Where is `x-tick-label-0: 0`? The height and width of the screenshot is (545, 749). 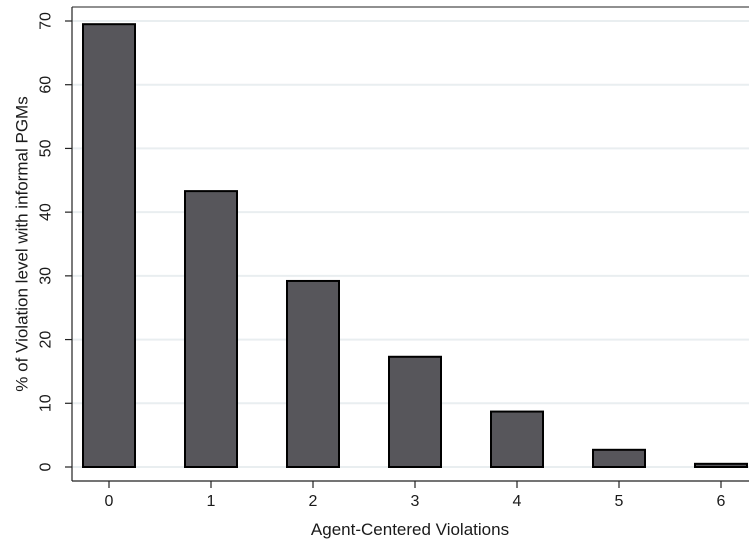 x-tick-label-0: 0 is located at coordinates (109, 501).